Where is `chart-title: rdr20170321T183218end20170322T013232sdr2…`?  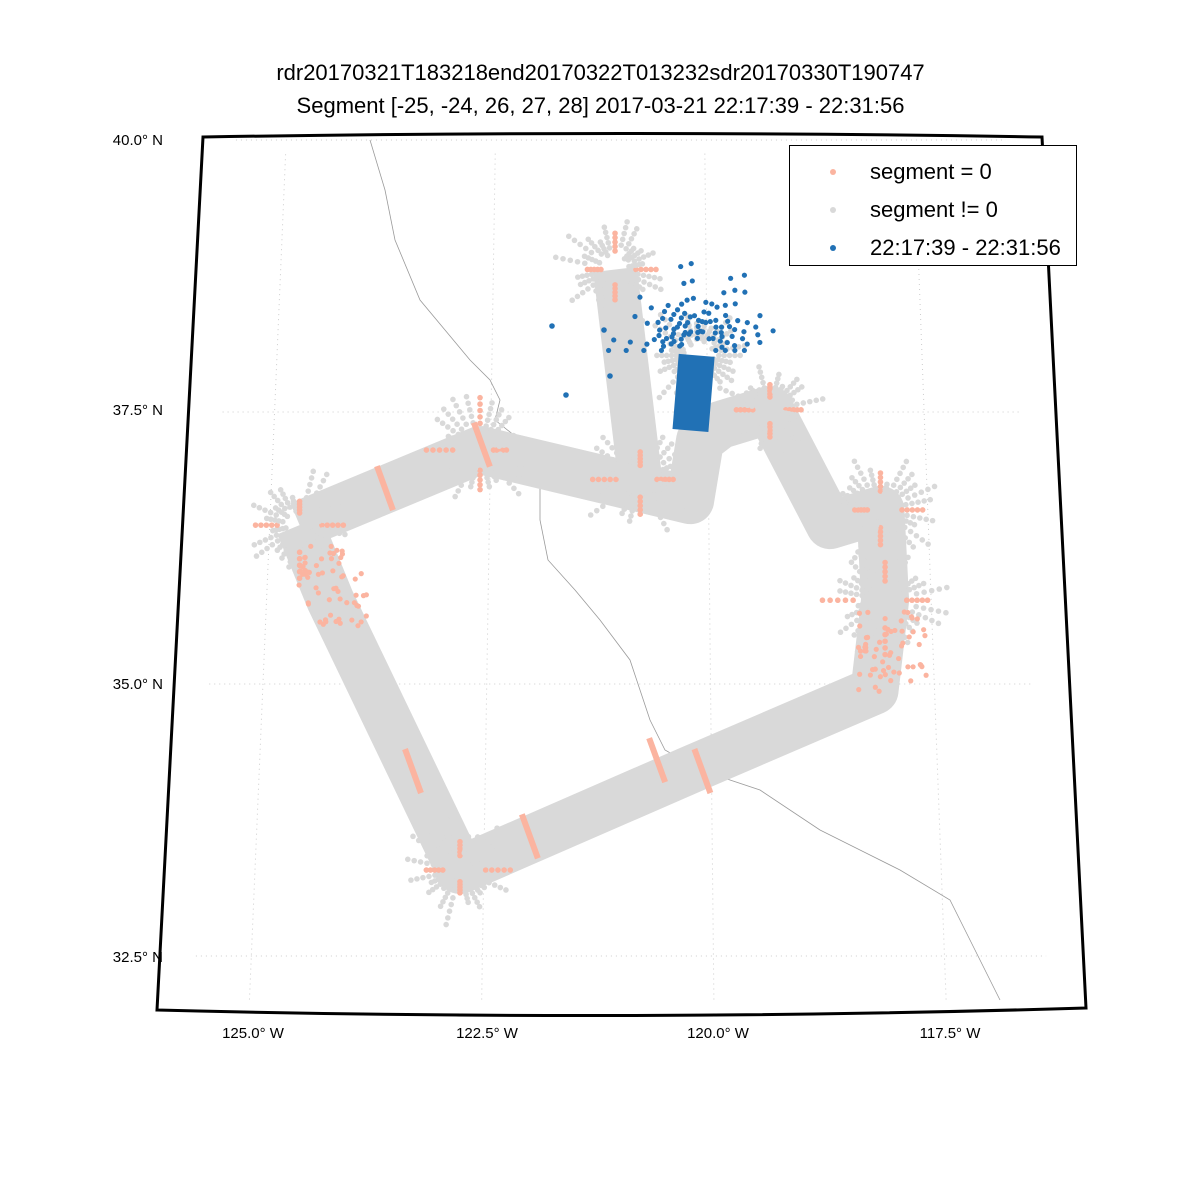 chart-title: rdr20170321T183218end20170322T013232sdr2… is located at coordinates (600, 72).